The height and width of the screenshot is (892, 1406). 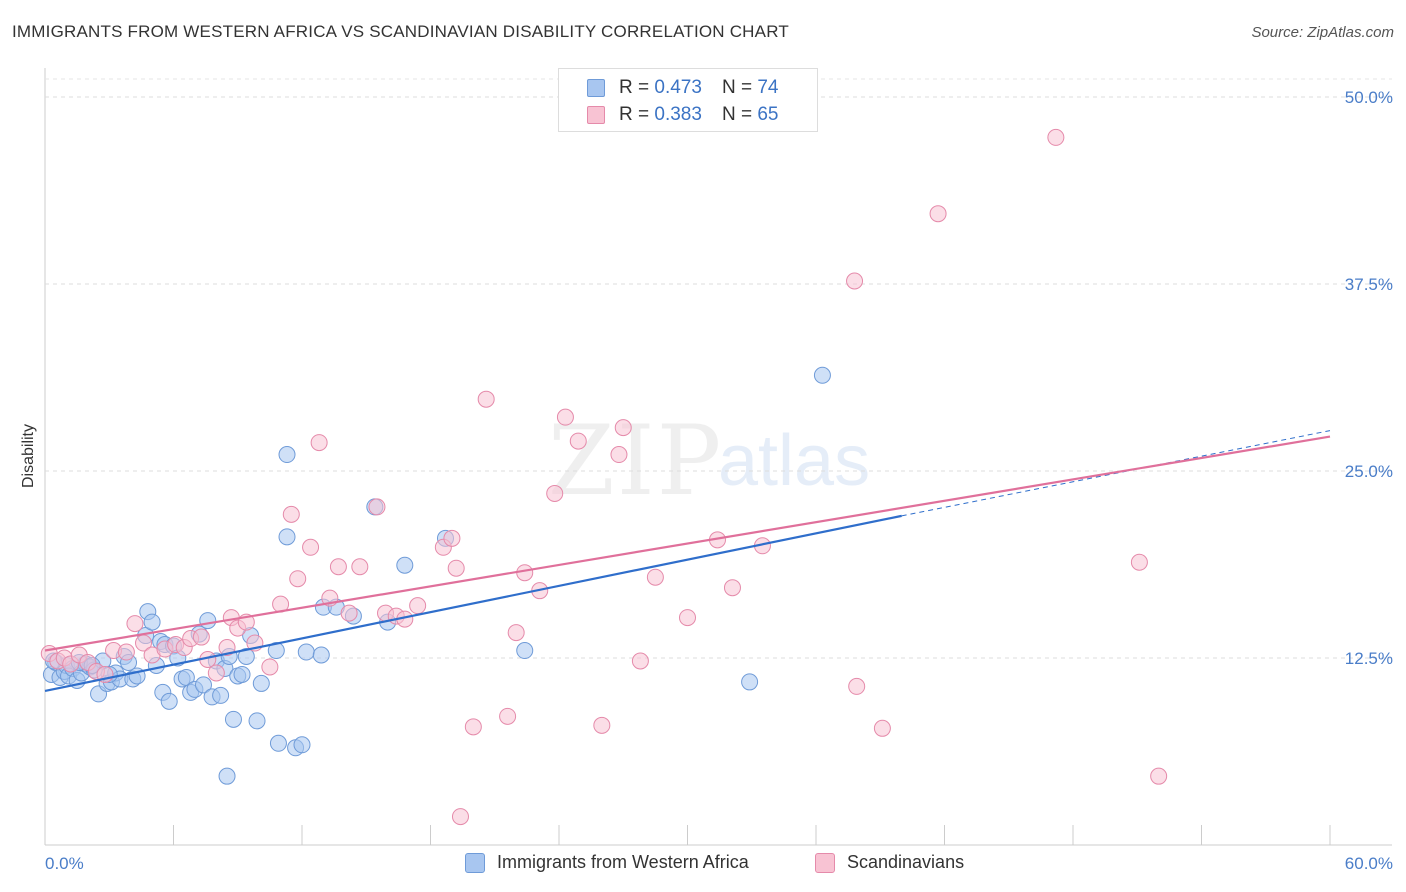 What do you see at coordinates (623, 862) in the screenshot?
I see `bottom-legend-label-western-africa: Immigrants from Western Africa` at bounding box center [623, 862].